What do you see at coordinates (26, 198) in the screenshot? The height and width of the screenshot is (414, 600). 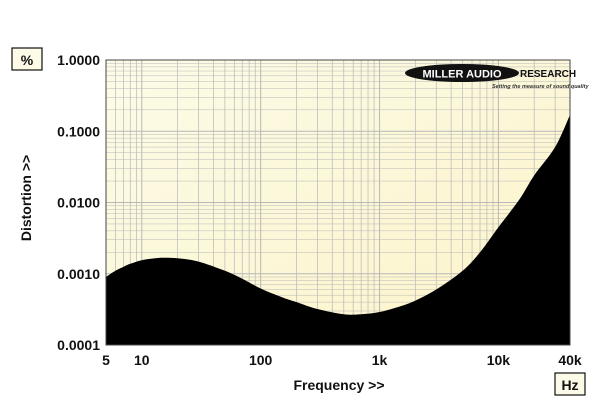 I see `y-axis-title: Distortion >>` at bounding box center [26, 198].